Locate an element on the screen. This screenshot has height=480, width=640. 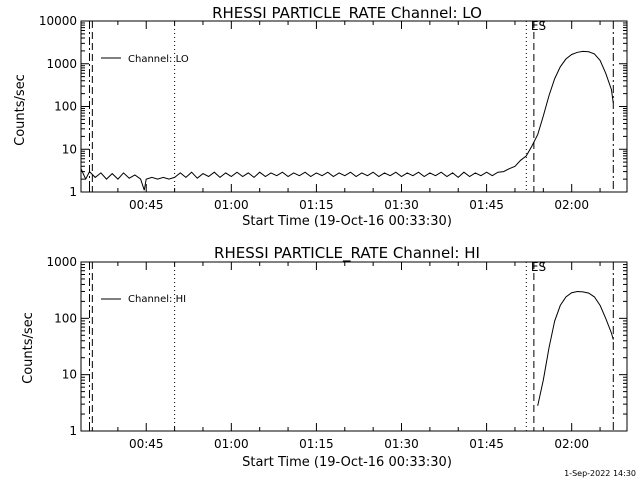
hi-legend-label: Channel: HI is located at coordinates (157, 299).